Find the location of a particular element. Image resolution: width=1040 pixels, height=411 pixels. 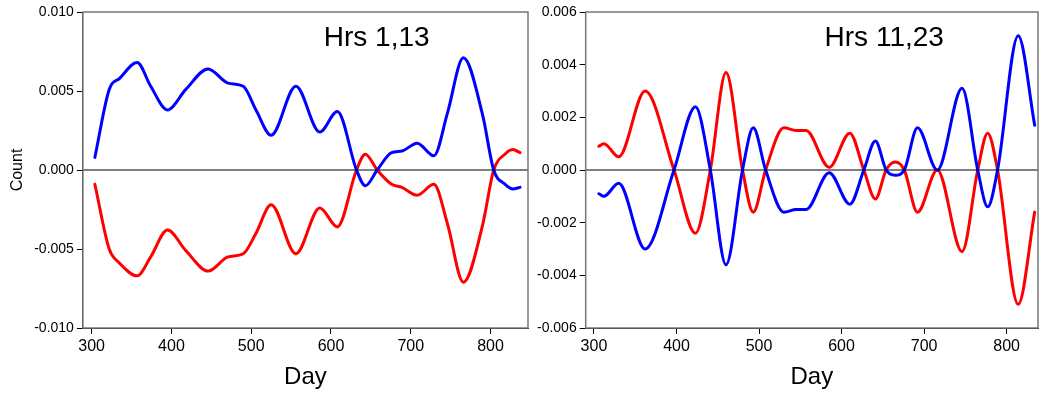

y-tick-label: -0.006 is located at coordinates (556, 326).